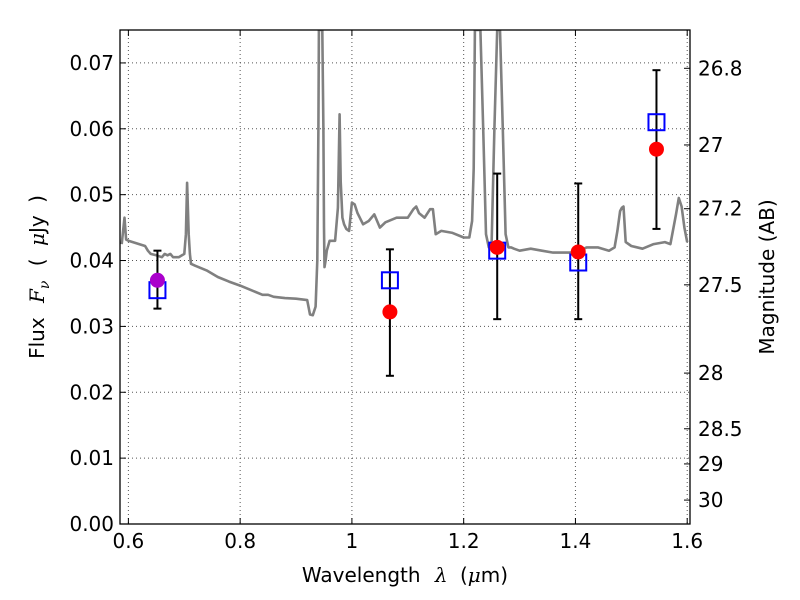  Describe the element at coordinates (91, 326) in the screenshot. I see `y-tick-label: 0.03` at that location.